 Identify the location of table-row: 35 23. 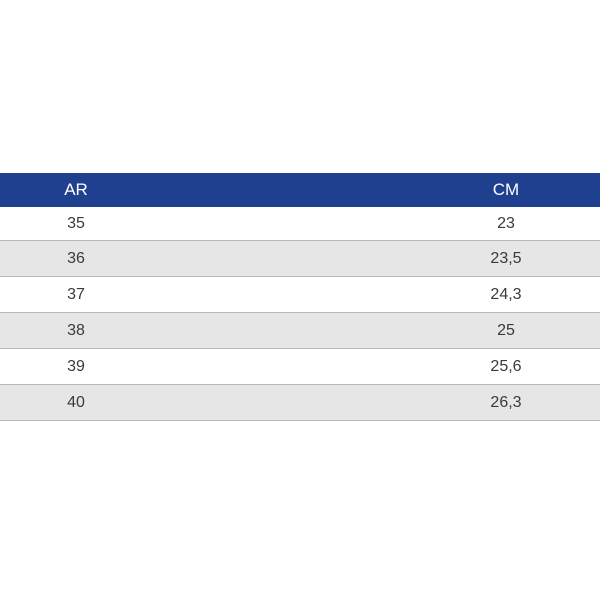
(300, 224).